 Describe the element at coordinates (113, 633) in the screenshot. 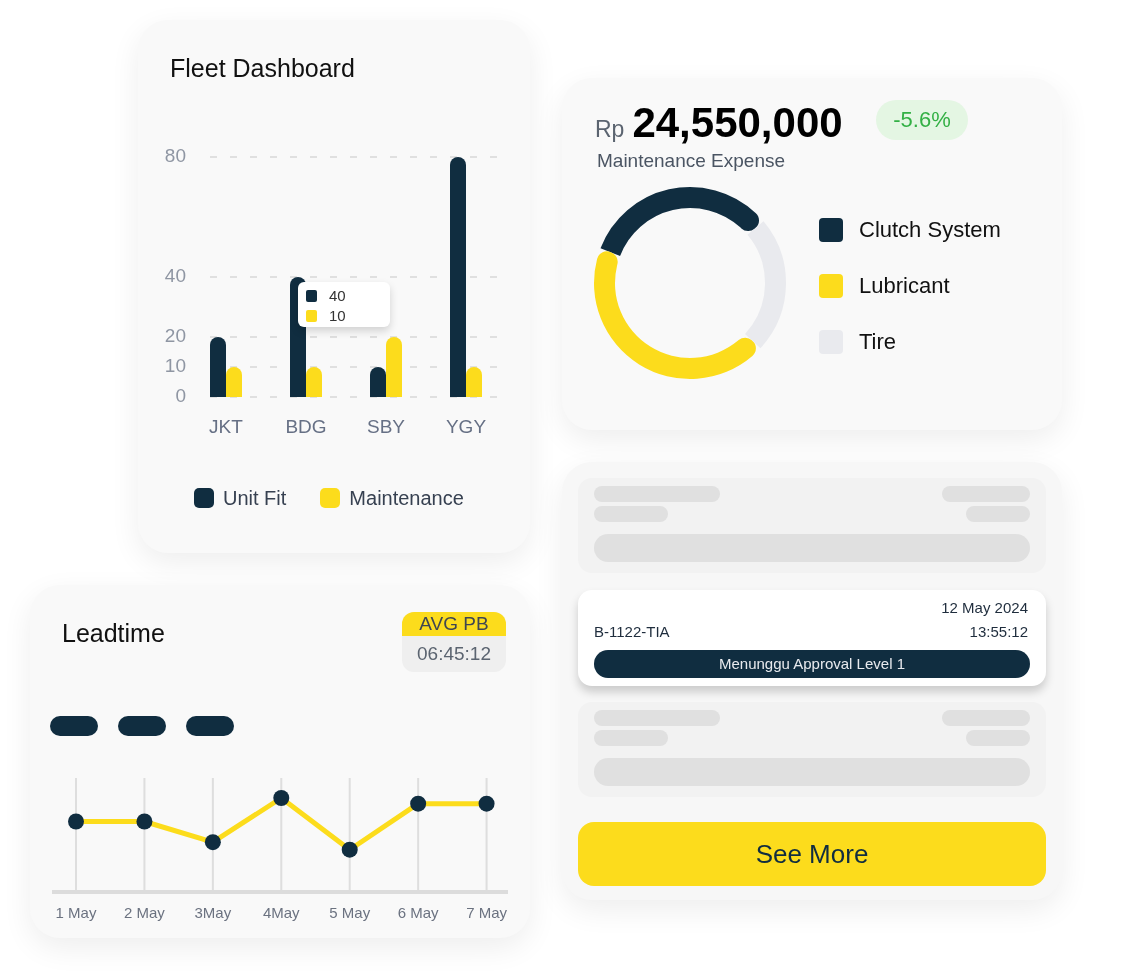

I see `chart-title: Leadtime` at that location.